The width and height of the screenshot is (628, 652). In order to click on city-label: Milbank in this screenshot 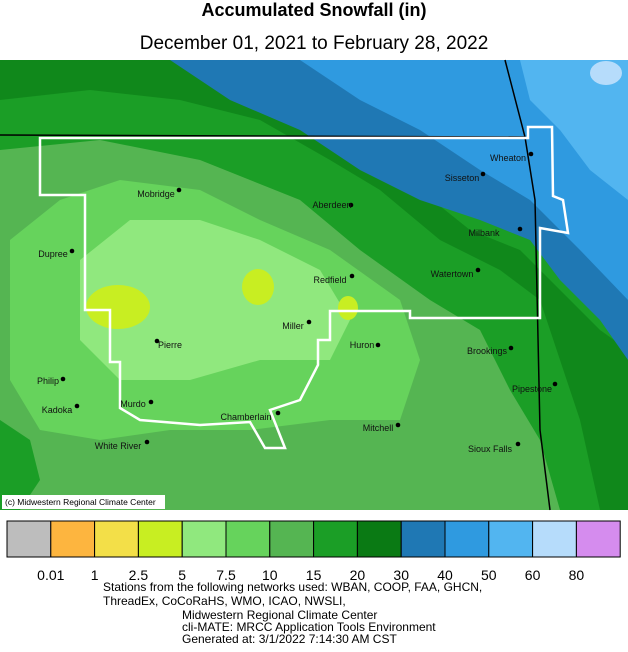, I will do `click(484, 233)`.